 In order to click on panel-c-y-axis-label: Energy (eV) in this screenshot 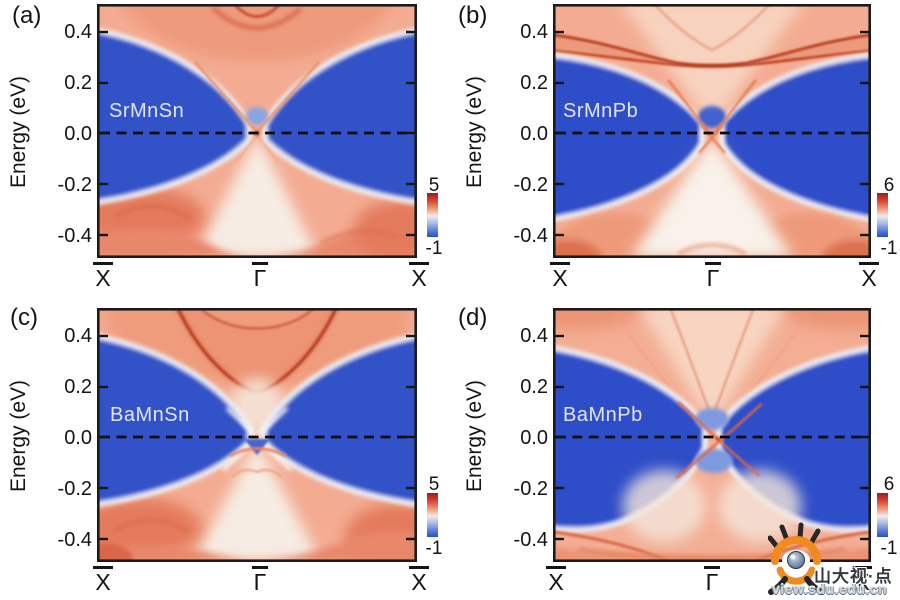, I will do `click(18, 436)`.